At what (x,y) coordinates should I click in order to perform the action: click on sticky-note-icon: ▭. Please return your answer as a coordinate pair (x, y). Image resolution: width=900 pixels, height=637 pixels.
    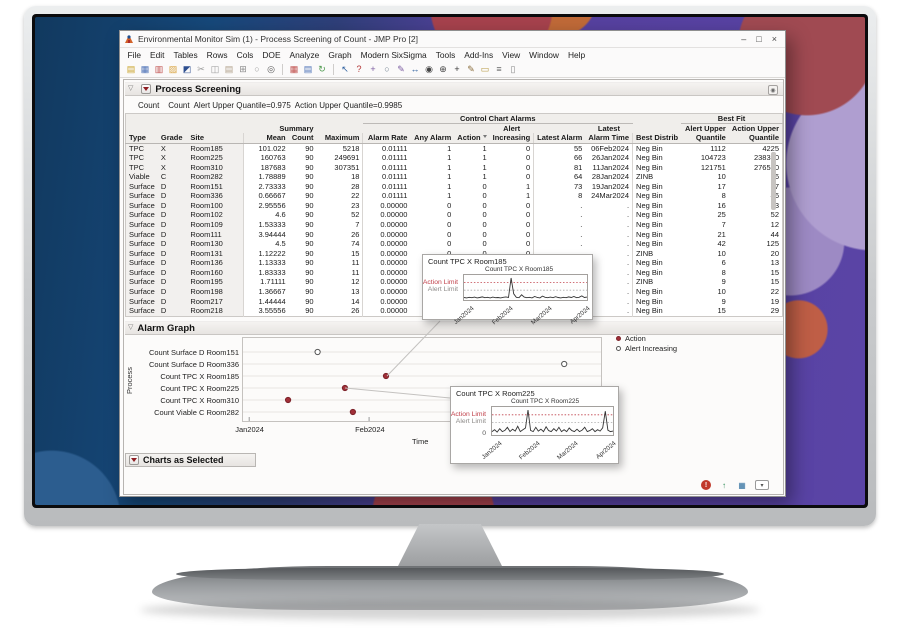
    Looking at the image, I should click on (485, 69).